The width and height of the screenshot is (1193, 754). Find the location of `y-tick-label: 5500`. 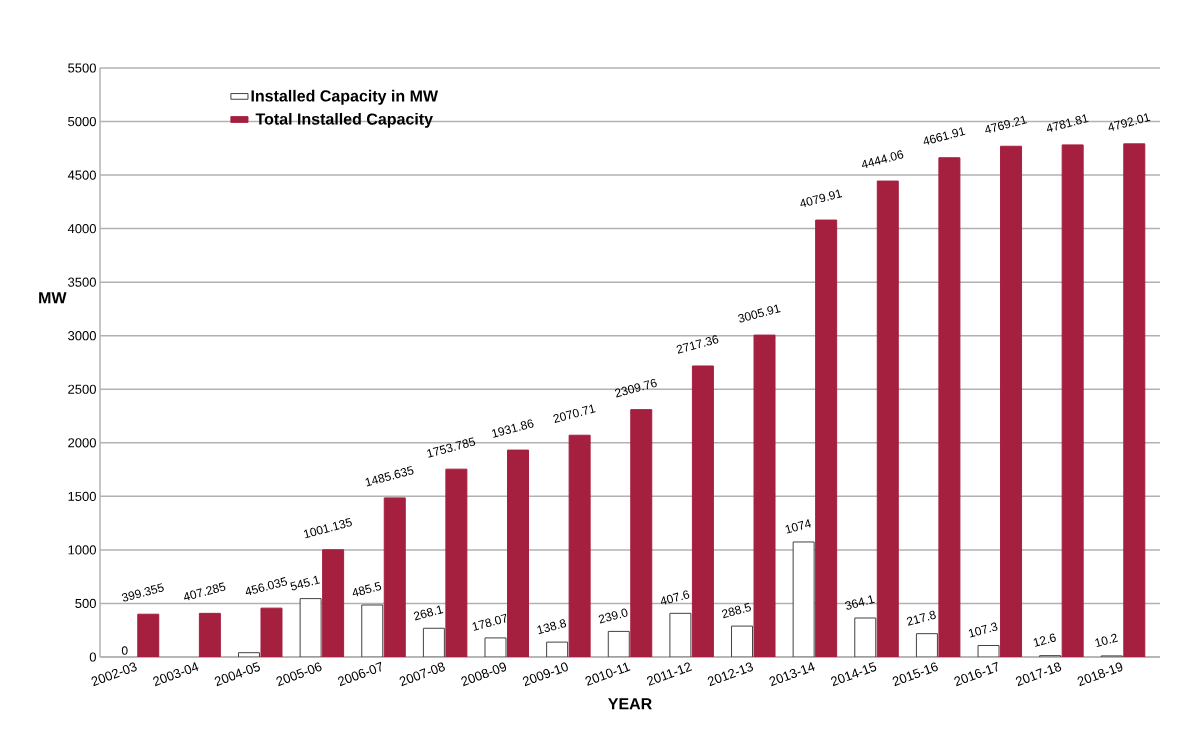

y-tick-label: 5500 is located at coordinates (82, 68).